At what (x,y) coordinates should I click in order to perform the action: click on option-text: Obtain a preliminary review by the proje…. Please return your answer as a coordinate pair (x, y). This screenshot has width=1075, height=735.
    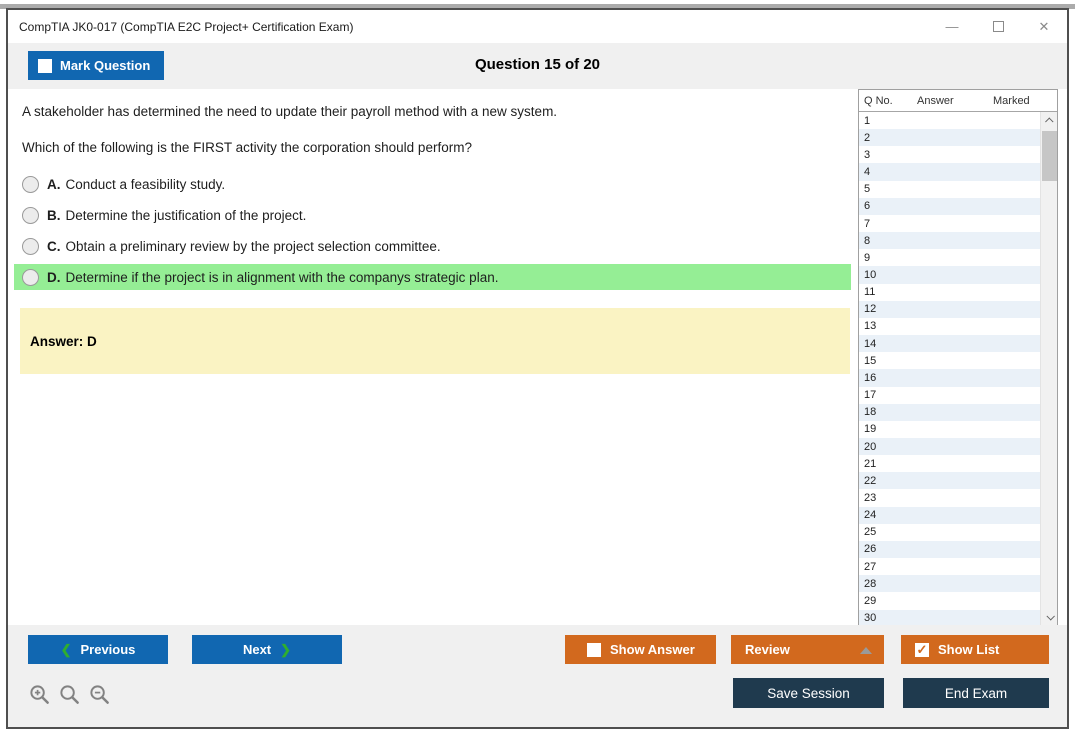
    Looking at the image, I should click on (253, 246).